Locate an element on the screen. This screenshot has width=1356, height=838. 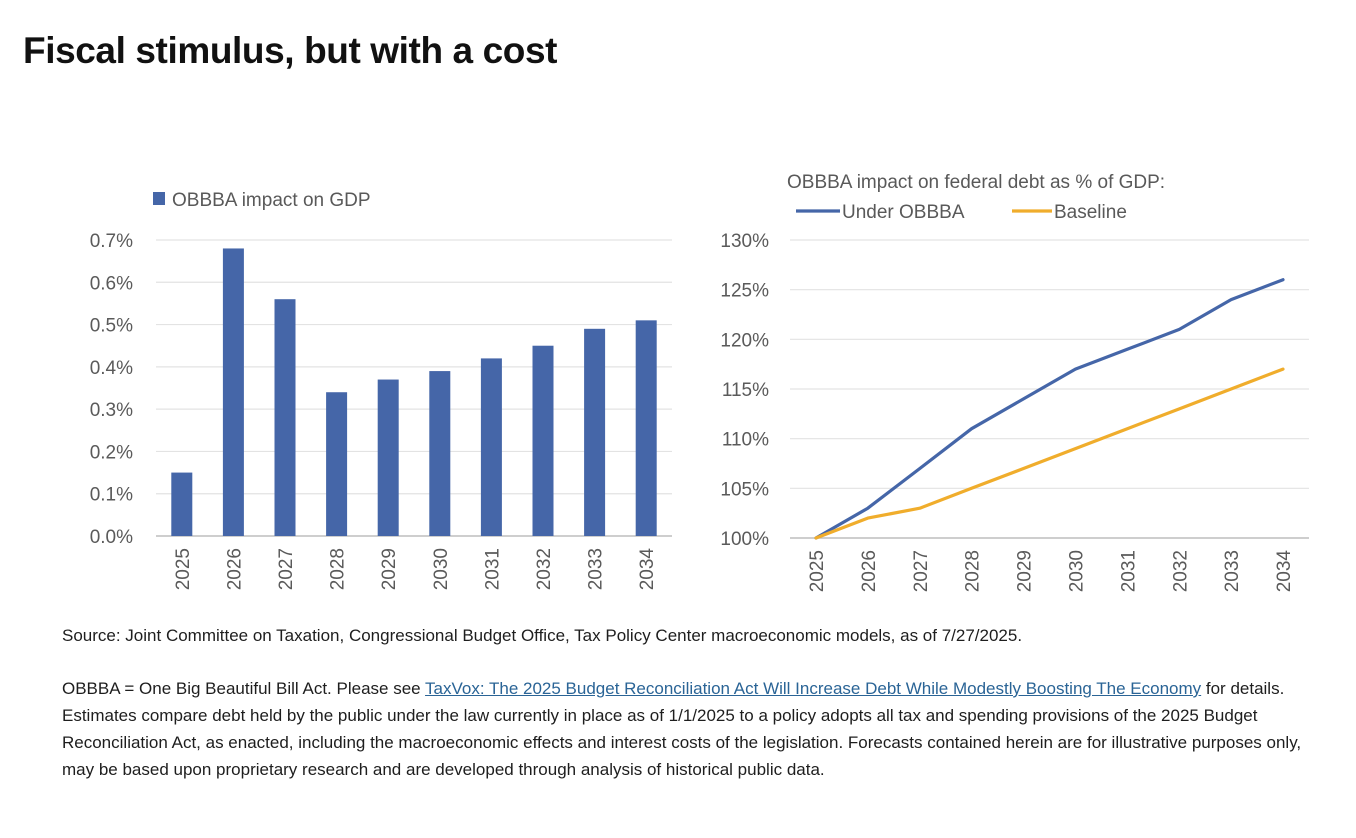
y-tick-label: 0.4% is located at coordinates (111, 368).